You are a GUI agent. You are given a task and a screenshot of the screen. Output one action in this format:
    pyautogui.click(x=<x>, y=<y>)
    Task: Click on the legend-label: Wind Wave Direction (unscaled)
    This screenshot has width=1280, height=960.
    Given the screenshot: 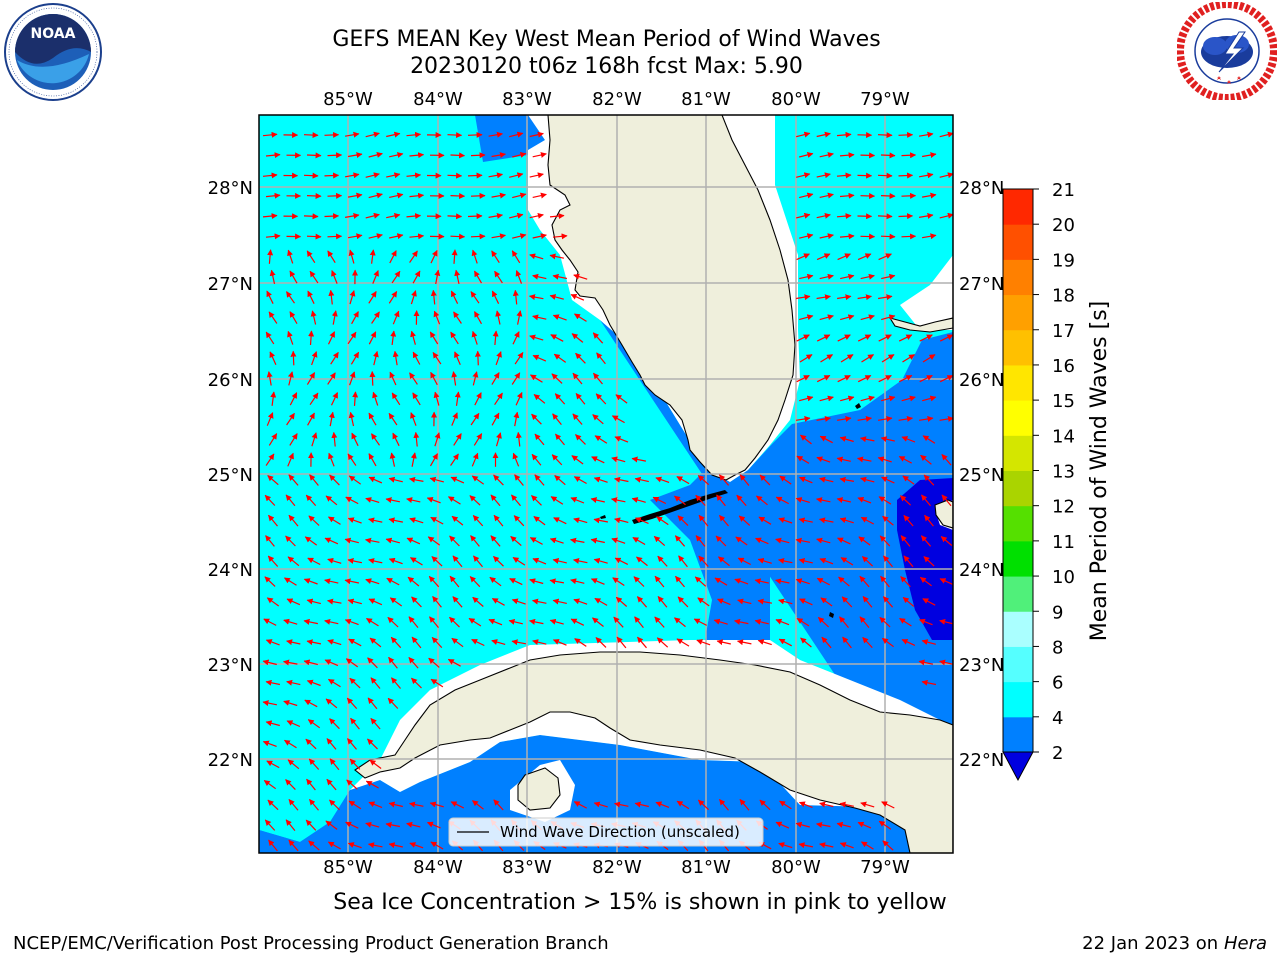 What is the action you would take?
    pyautogui.click(x=620, y=832)
    